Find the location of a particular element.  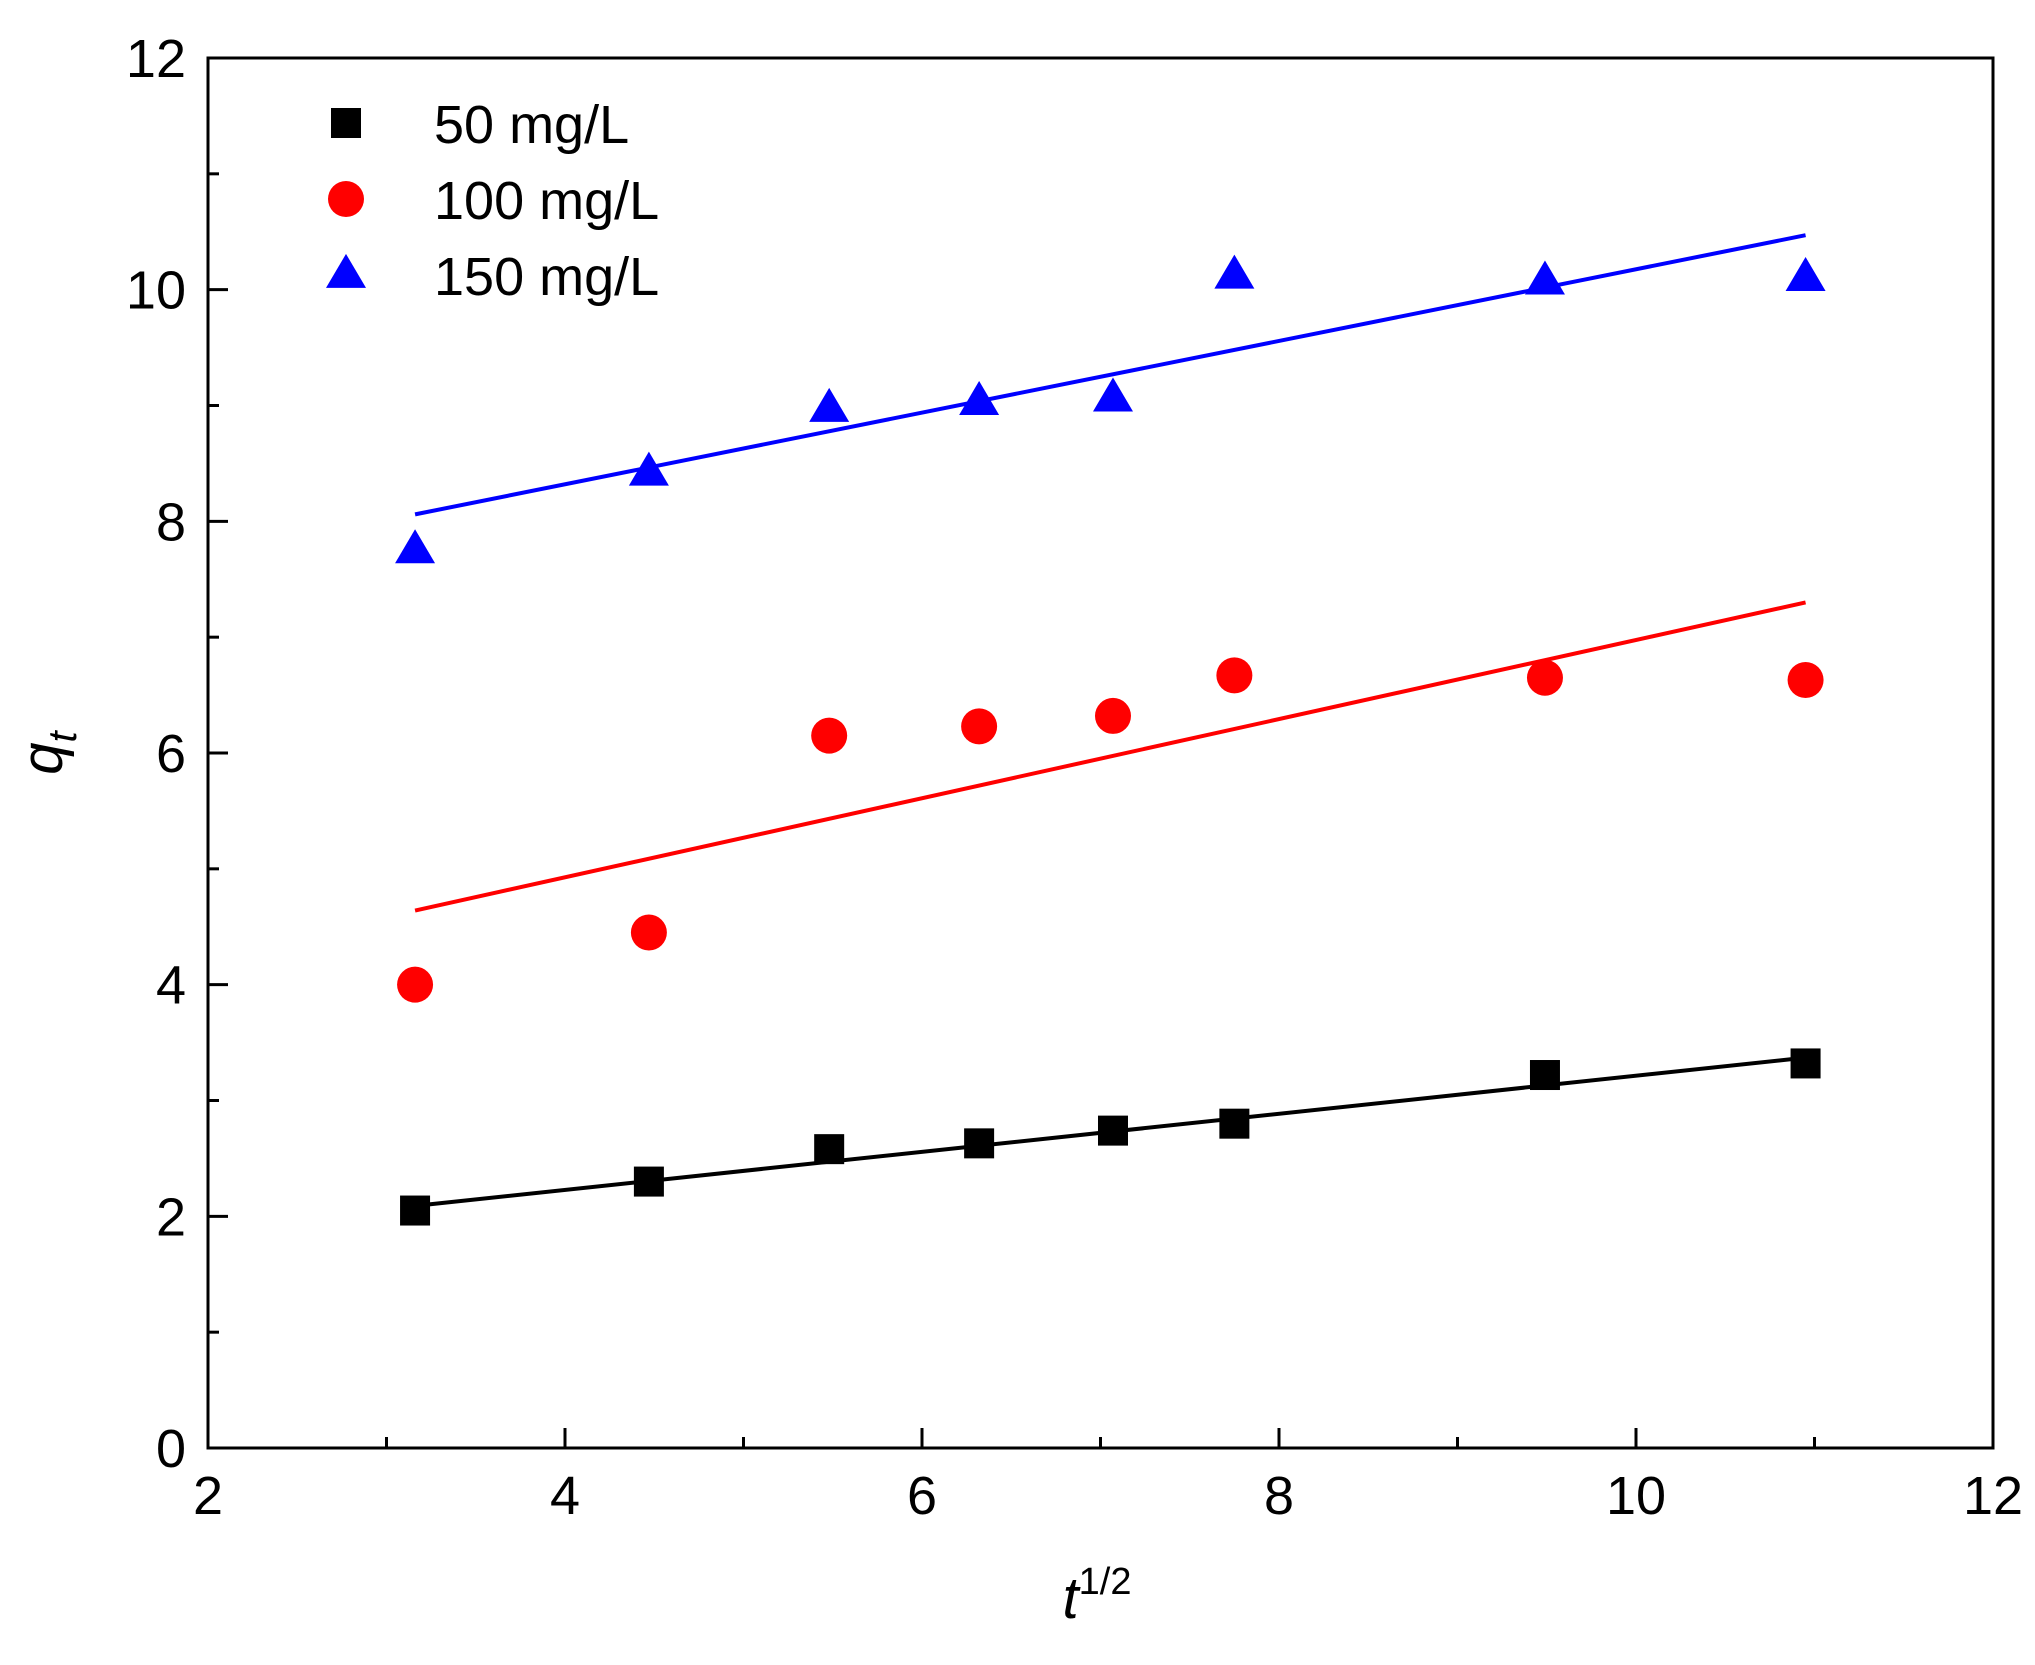

x-tick-label: 8 is located at coordinates (1279, 1496).